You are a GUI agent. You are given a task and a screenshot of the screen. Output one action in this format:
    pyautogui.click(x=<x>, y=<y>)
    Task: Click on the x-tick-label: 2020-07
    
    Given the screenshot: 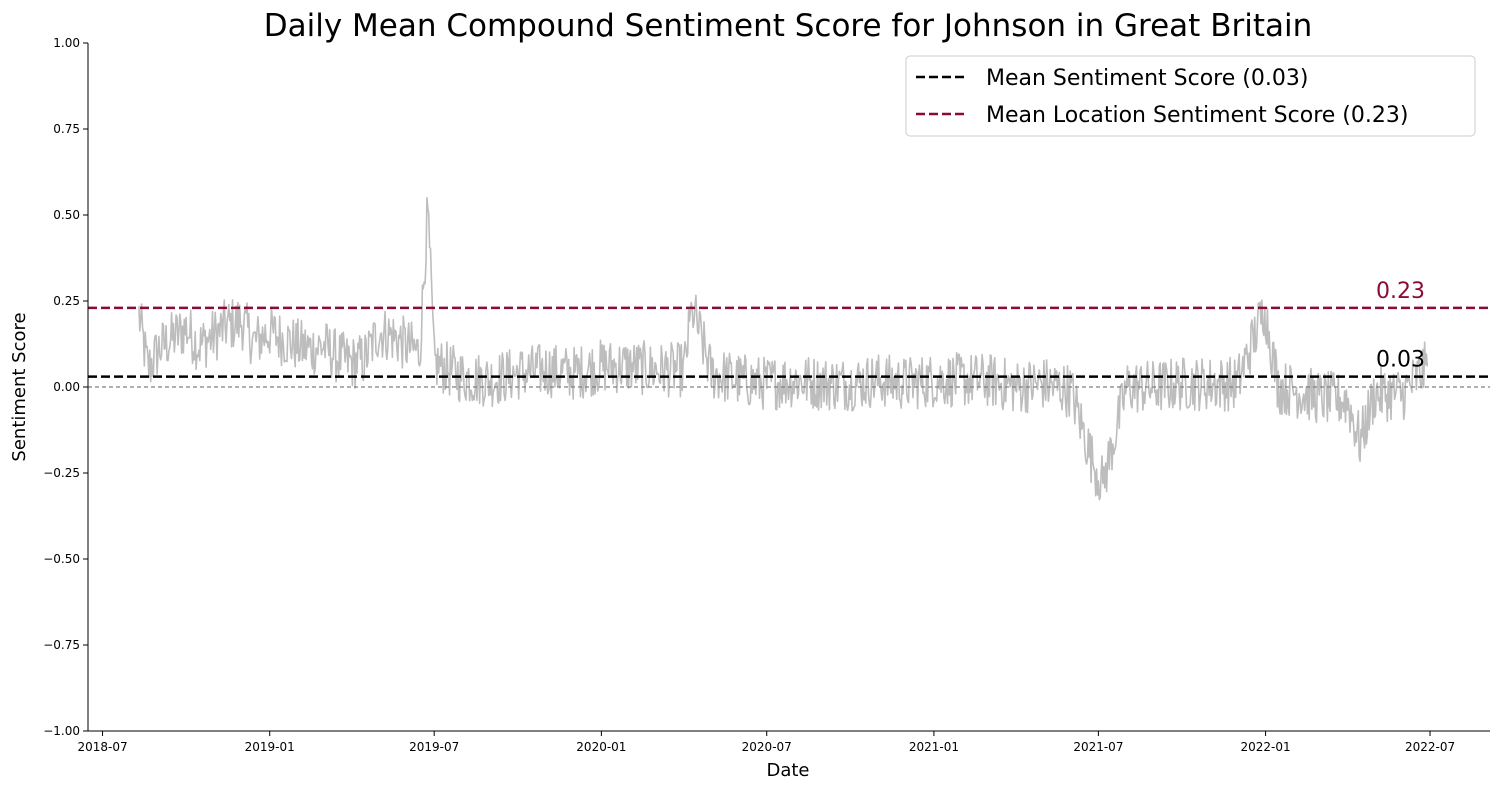 What is the action you would take?
    pyautogui.click(x=767, y=747)
    